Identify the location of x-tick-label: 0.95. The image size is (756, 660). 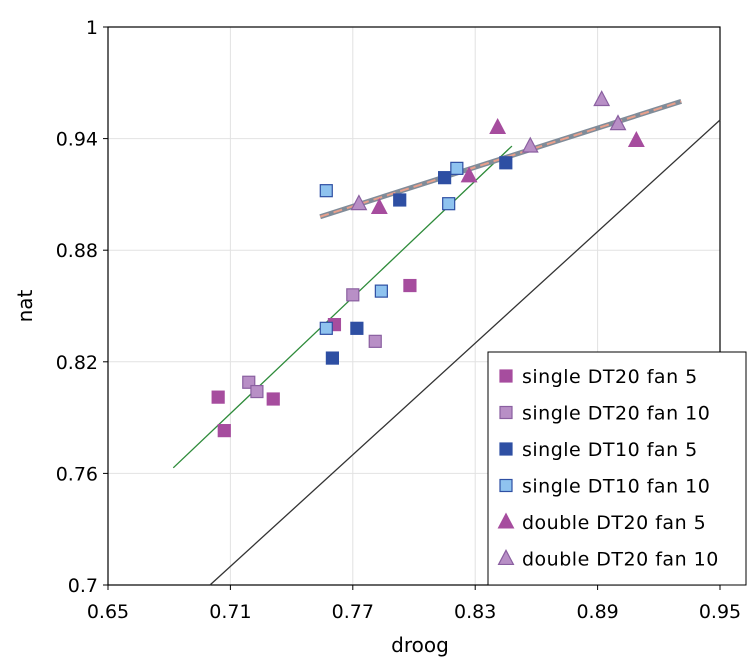
(720, 612).